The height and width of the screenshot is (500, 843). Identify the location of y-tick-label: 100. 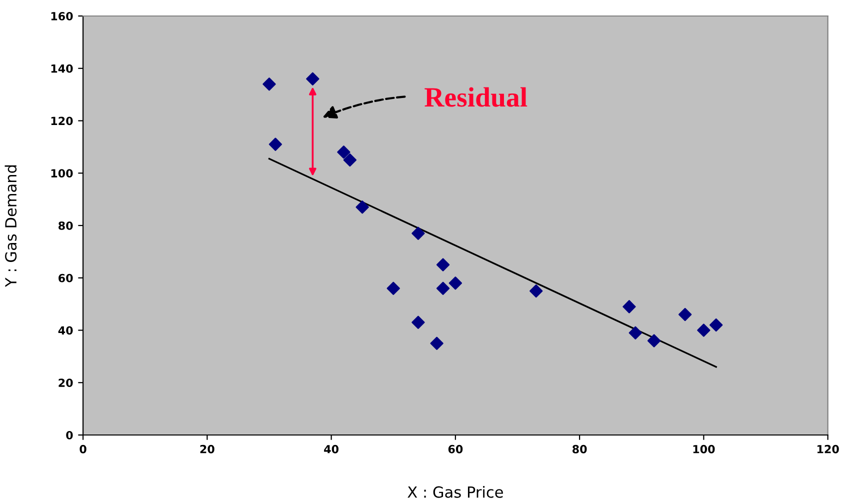
(62, 173).